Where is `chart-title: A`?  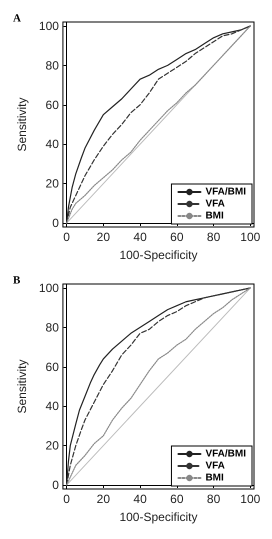
chart-title: A is located at coordinates (17, 18).